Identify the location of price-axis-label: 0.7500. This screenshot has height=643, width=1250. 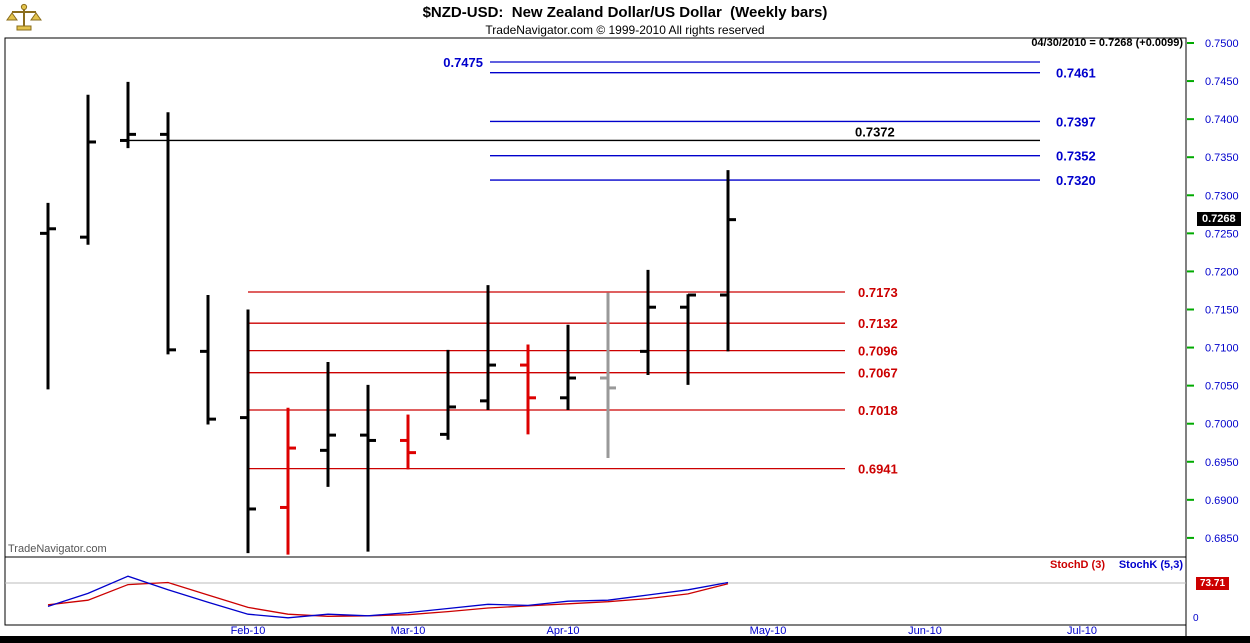
(1222, 44).